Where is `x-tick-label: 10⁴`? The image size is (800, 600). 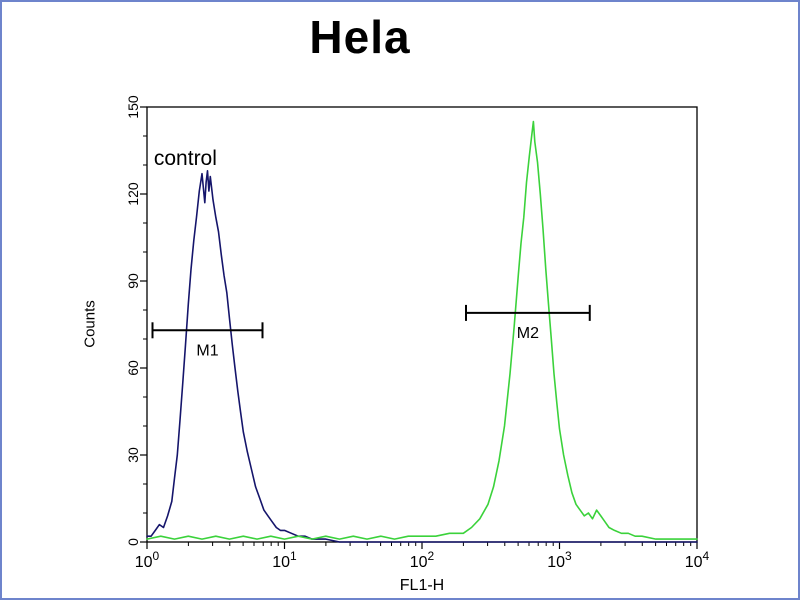 x-tick-label: 10⁴ is located at coordinates (697, 560).